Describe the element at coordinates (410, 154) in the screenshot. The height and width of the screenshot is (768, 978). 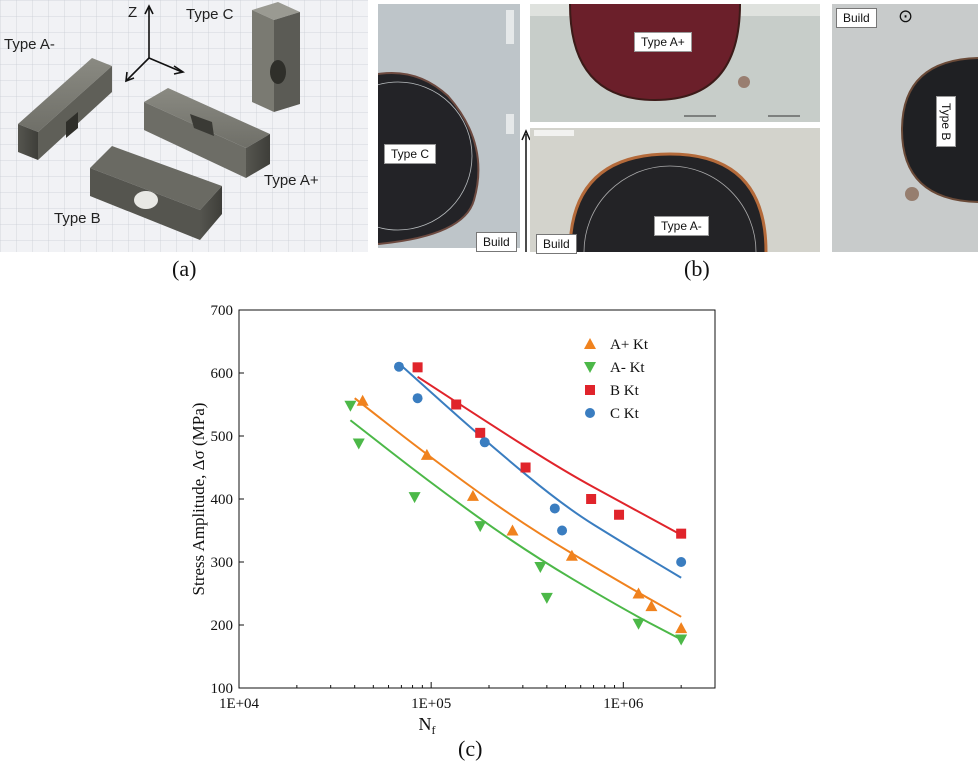
I see `label-micro-type-c: Type C` at that location.